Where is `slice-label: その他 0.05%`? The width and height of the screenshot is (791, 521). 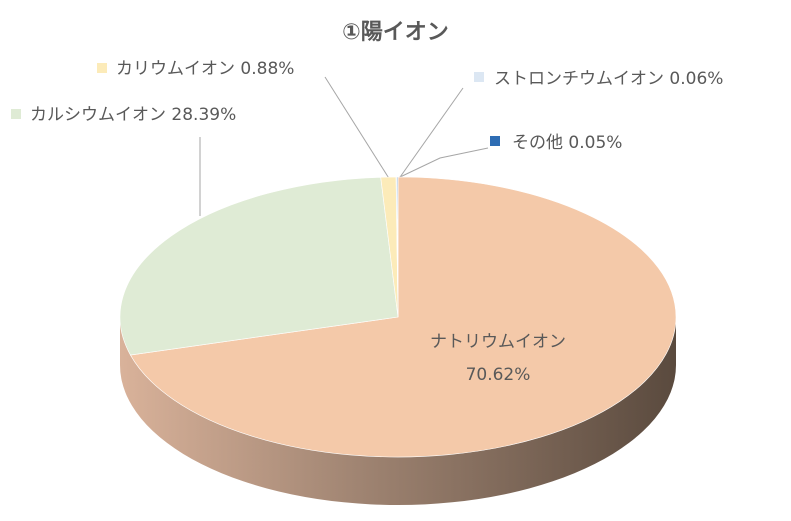
slice-label: その他 0.05% is located at coordinates (567, 143).